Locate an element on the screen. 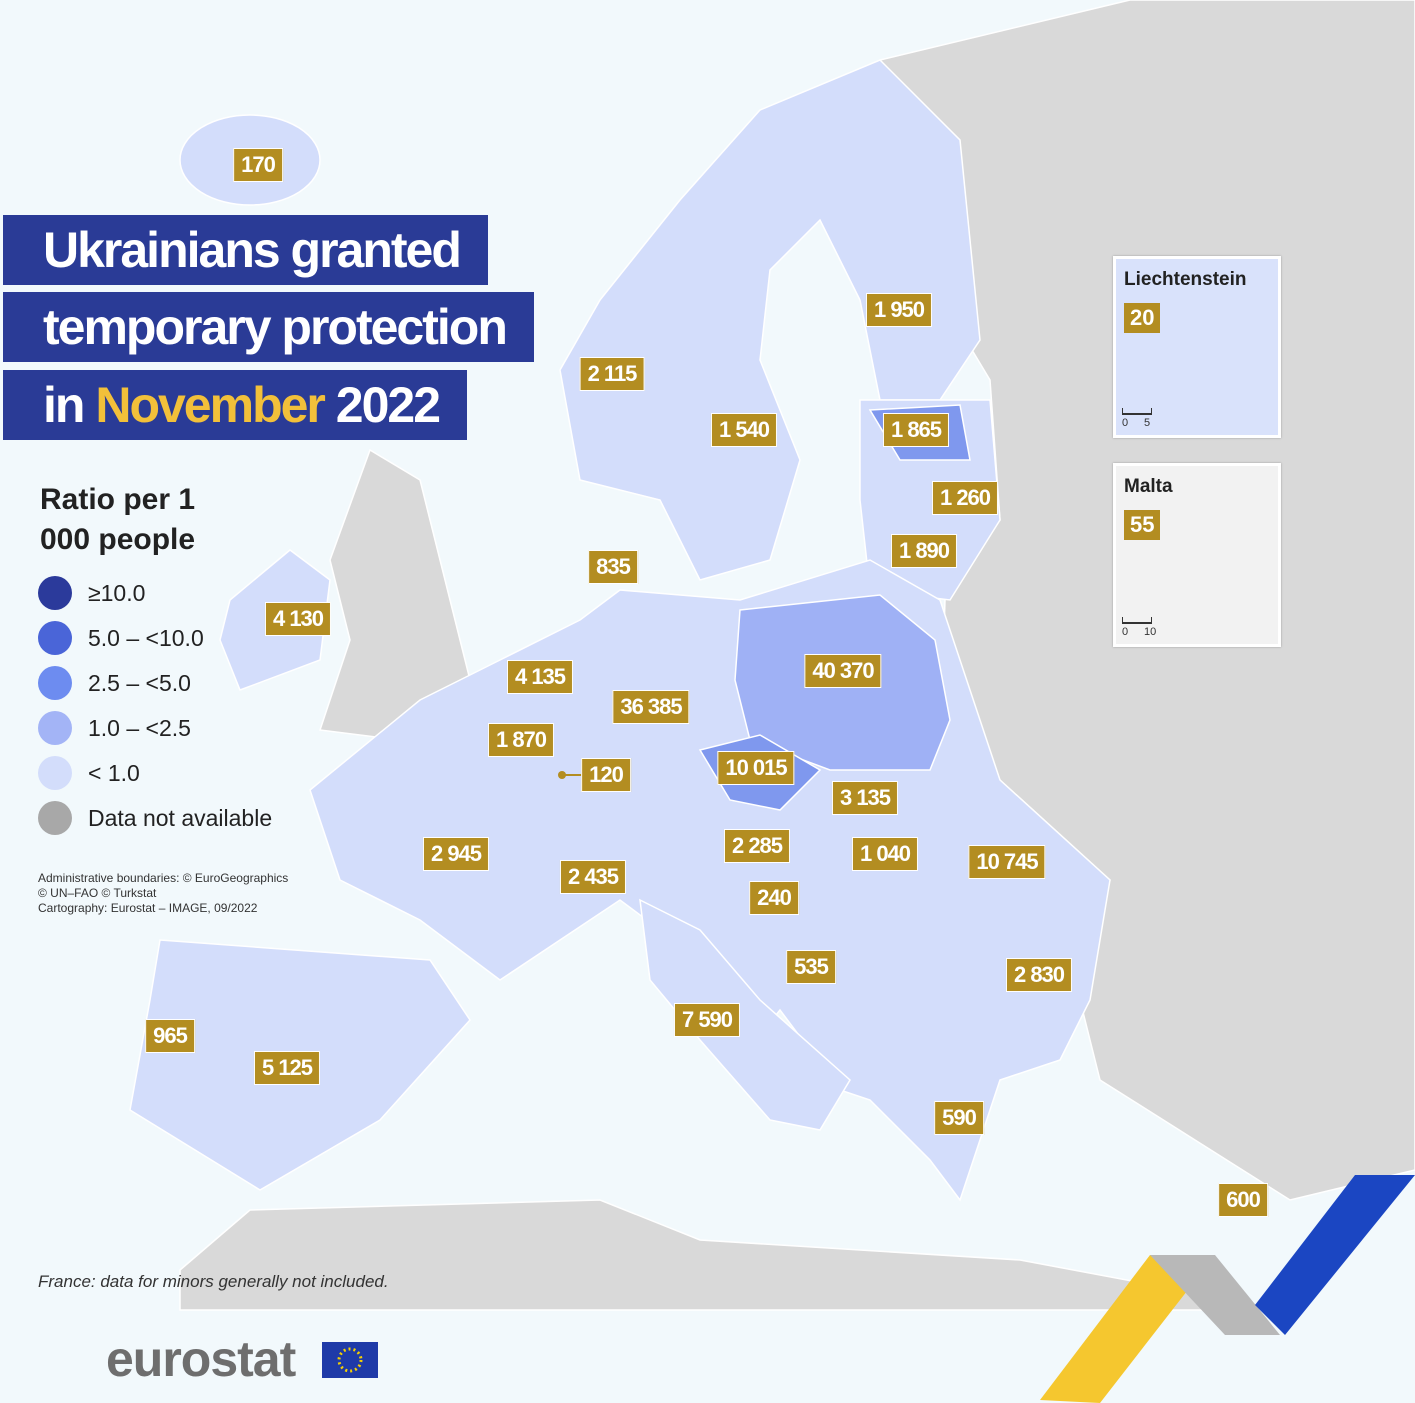 The width and height of the screenshot is (1415, 1403). brand: eurostat is located at coordinates (201, 1359).